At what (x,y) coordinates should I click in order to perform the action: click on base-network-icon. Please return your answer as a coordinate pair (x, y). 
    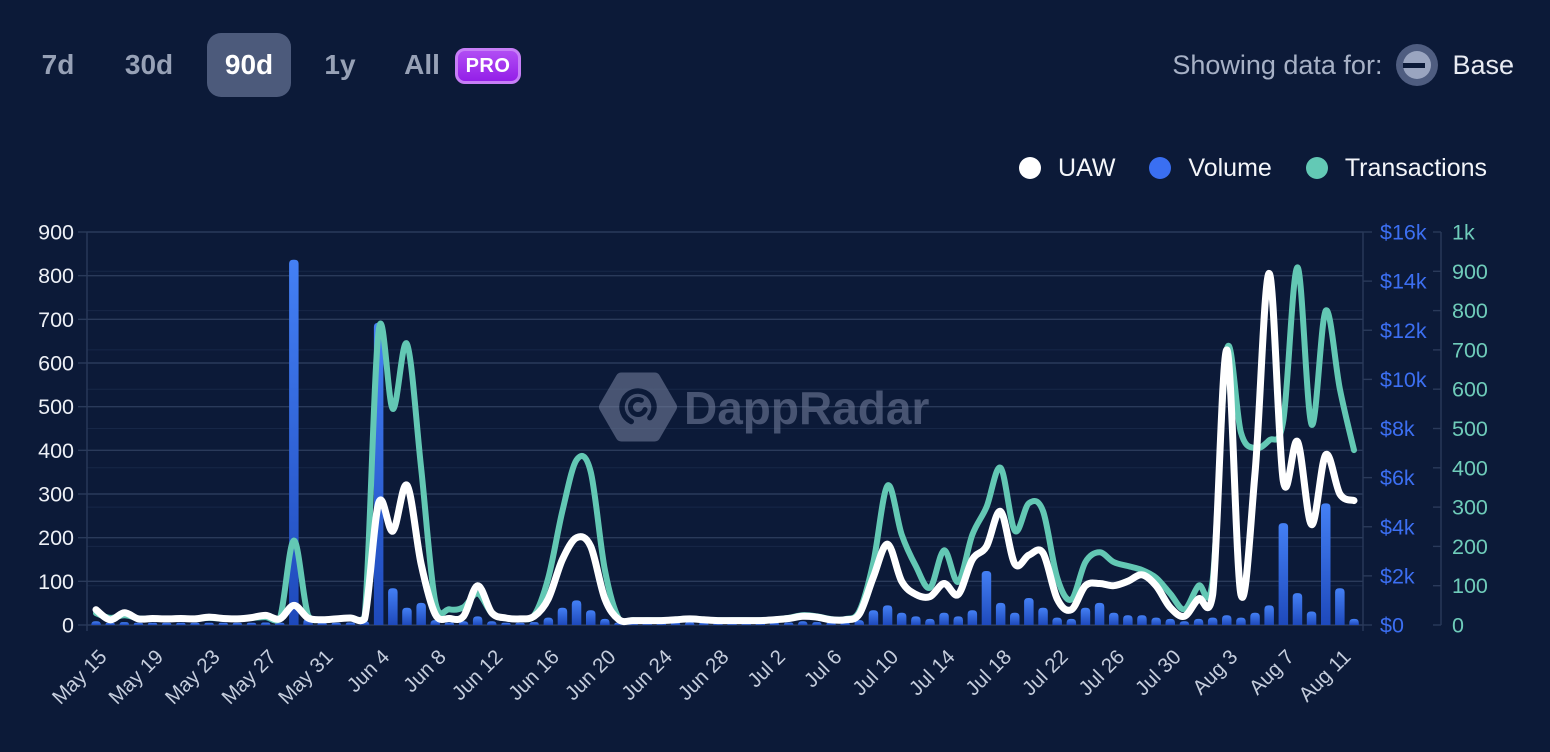
    Looking at the image, I should click on (1417, 65).